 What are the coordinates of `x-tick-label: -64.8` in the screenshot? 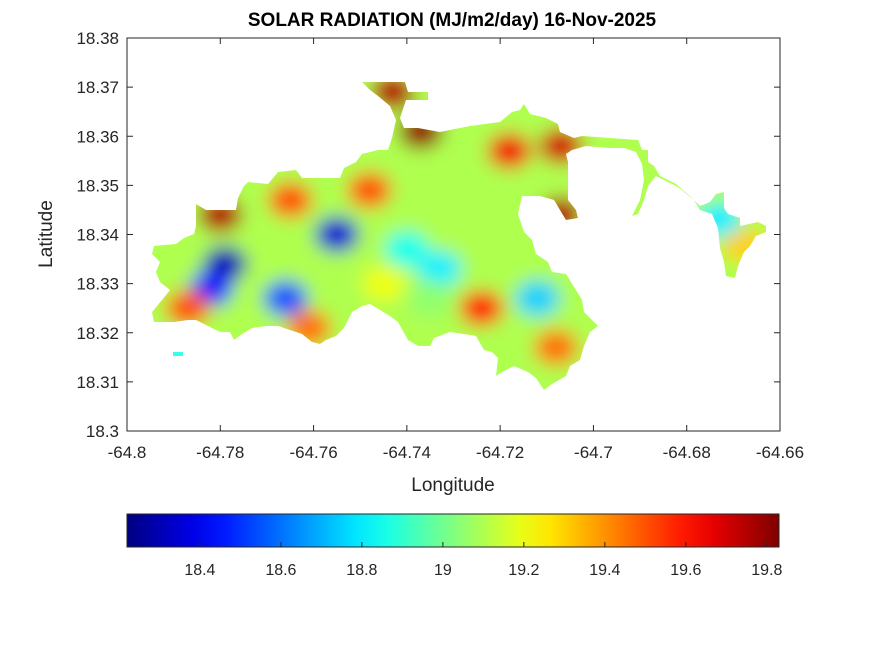 It's located at (127, 452).